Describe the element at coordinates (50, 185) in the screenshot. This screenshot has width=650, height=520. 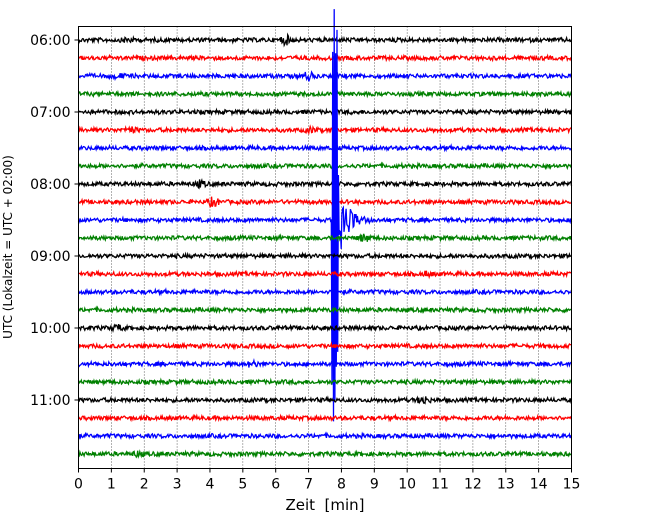
I see `y-tick-label: 08:00` at that location.